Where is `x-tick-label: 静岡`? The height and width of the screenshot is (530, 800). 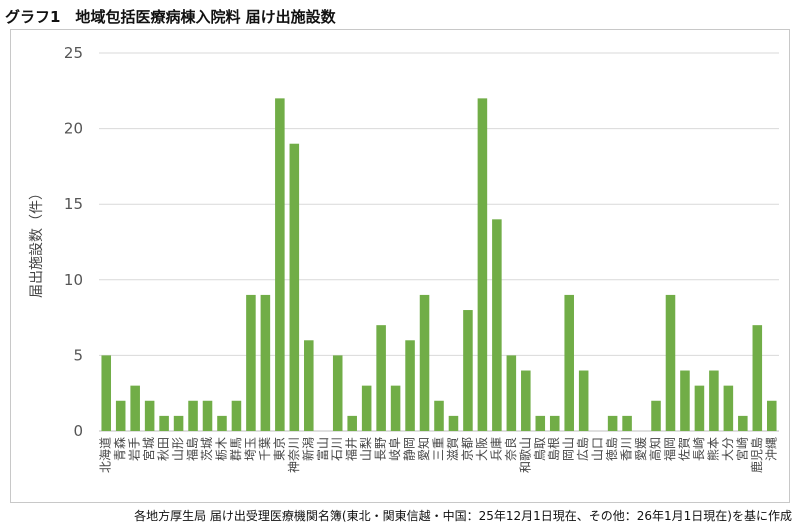
x-tick-label: 静岡 is located at coordinates (410, 449).